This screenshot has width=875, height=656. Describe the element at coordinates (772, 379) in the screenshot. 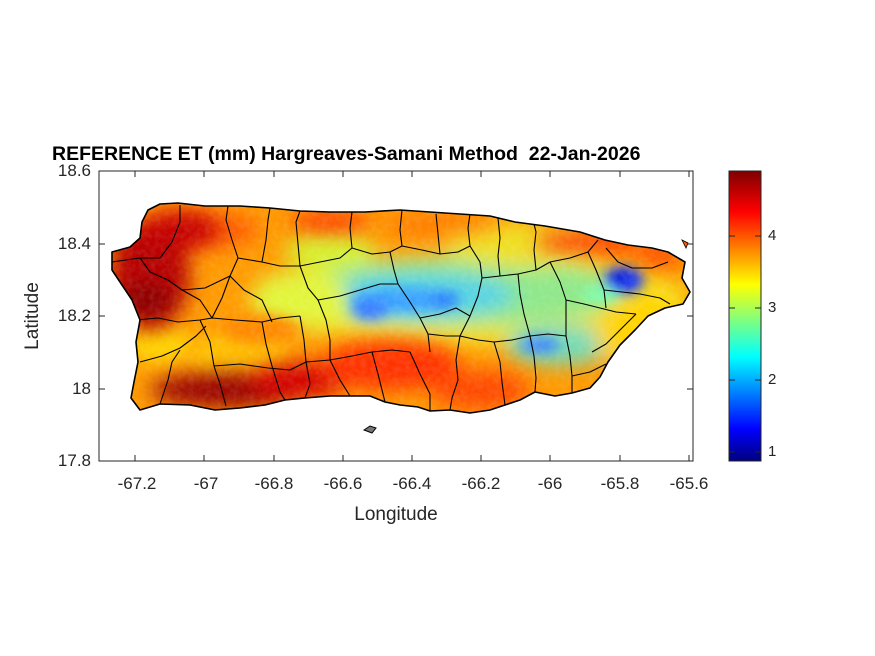

I see `colorbar-tick-label: 2` at that location.